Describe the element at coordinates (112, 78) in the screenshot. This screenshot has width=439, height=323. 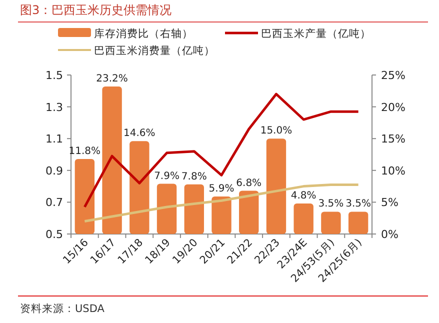
I see `data-label: 23.2%` at that location.